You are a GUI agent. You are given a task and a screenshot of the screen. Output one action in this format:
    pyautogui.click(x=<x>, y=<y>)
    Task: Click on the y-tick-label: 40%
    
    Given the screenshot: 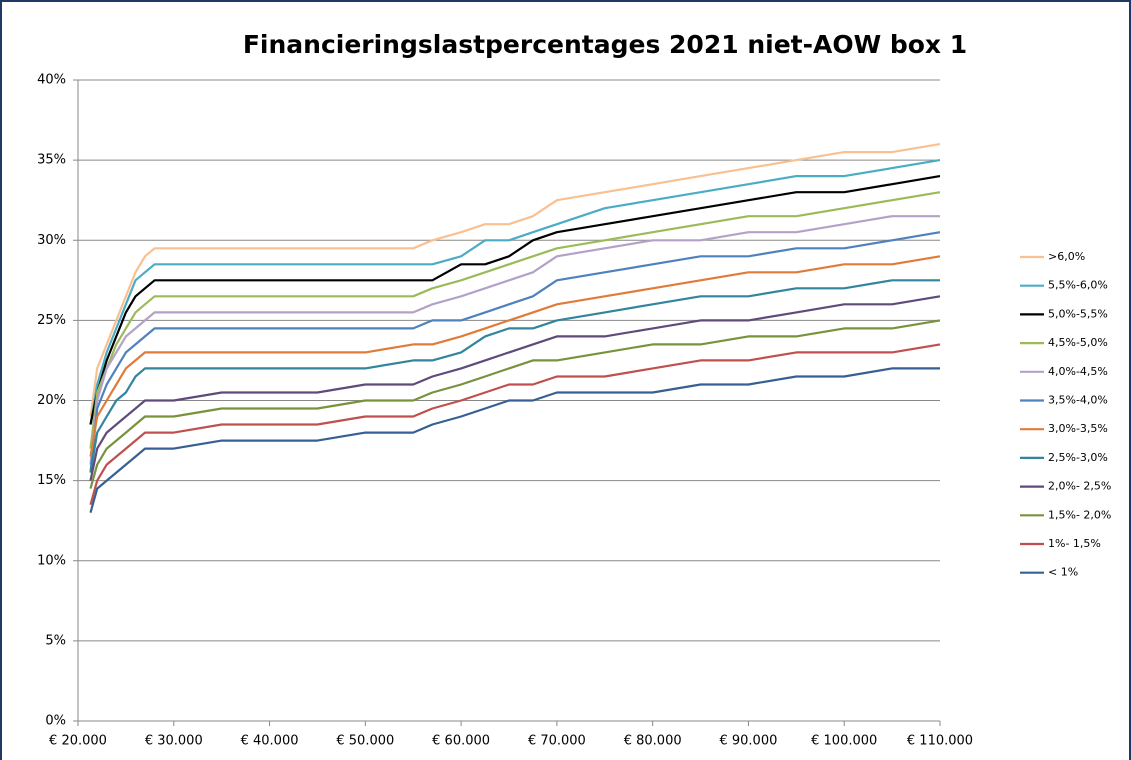 What is the action you would take?
    pyautogui.click(x=51, y=80)
    